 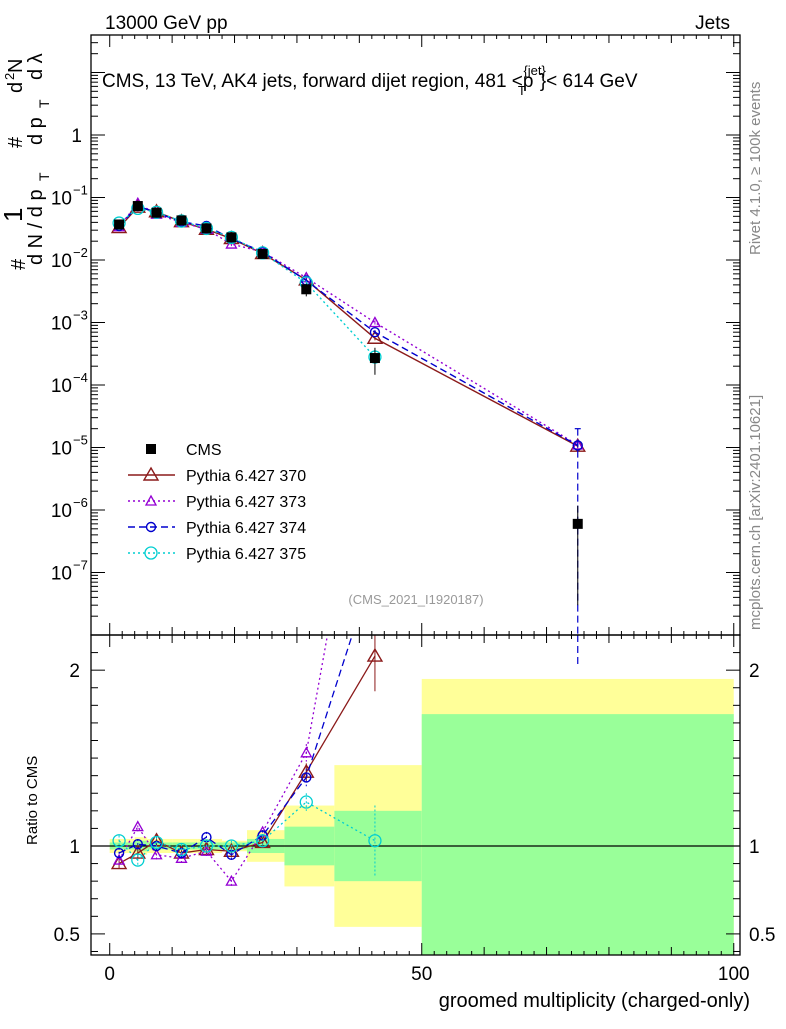 What do you see at coordinates (36, 131) in the screenshot?
I see `svg-text: d p` at bounding box center [36, 131].